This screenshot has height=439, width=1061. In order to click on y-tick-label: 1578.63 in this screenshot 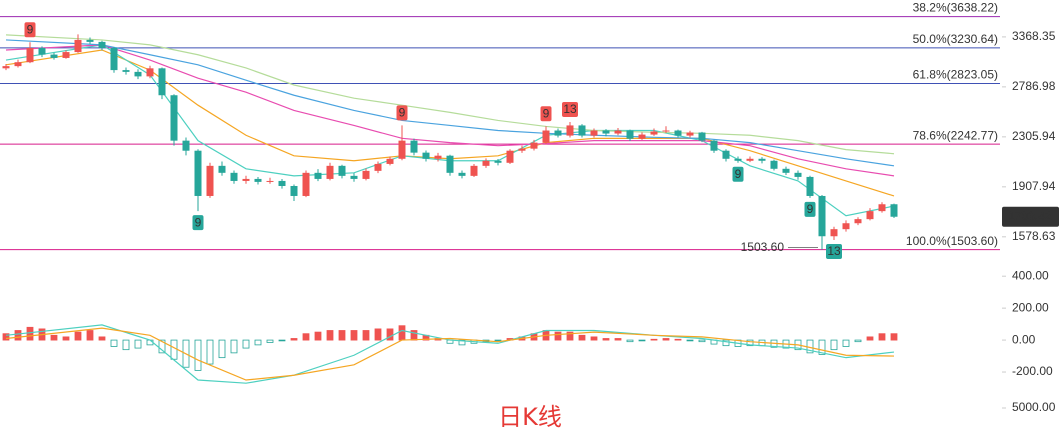, I will do `click(1034, 236)`.